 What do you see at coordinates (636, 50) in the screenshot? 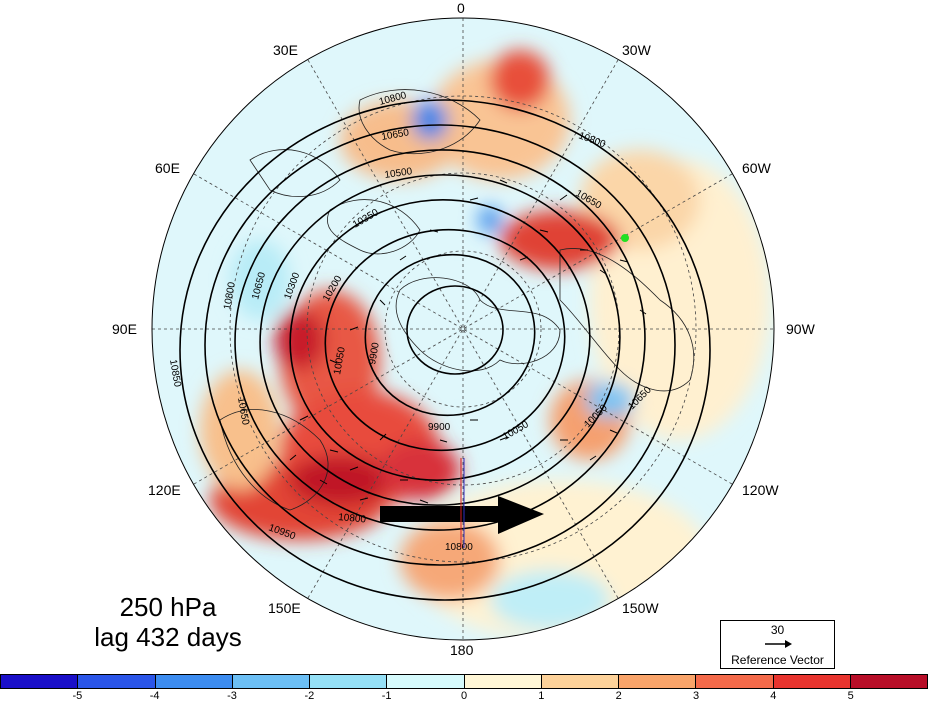
I see `longitude-label-30w: 30W` at bounding box center [636, 50].